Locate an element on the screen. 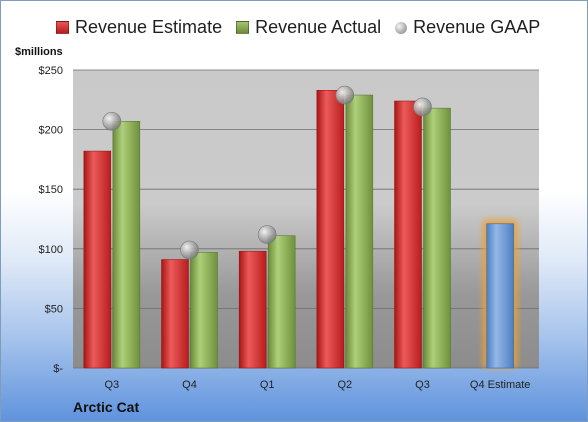 This screenshot has height=422, width=588. y-tick-label: $250 is located at coordinates (51, 71).